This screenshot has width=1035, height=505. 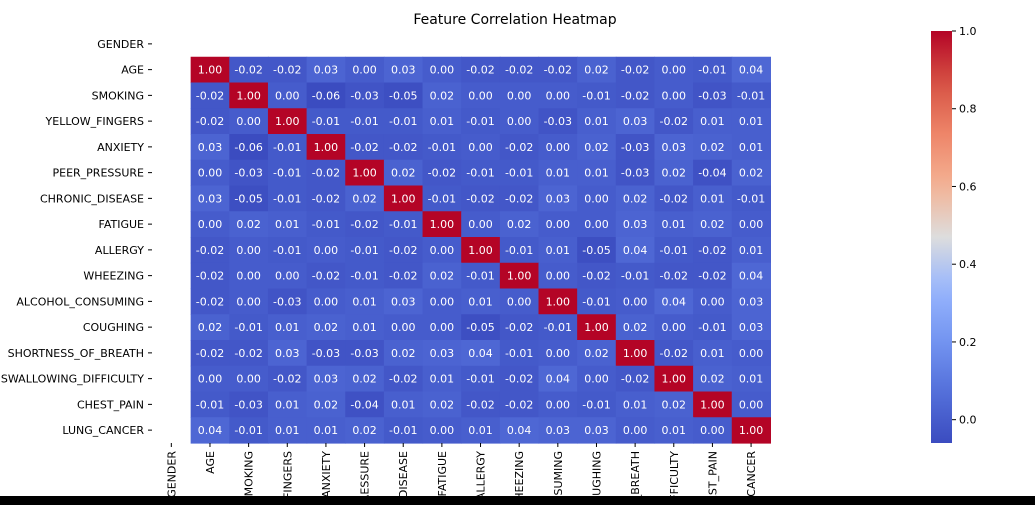 I want to click on col-label: SMOKING, so click(x=249, y=477).